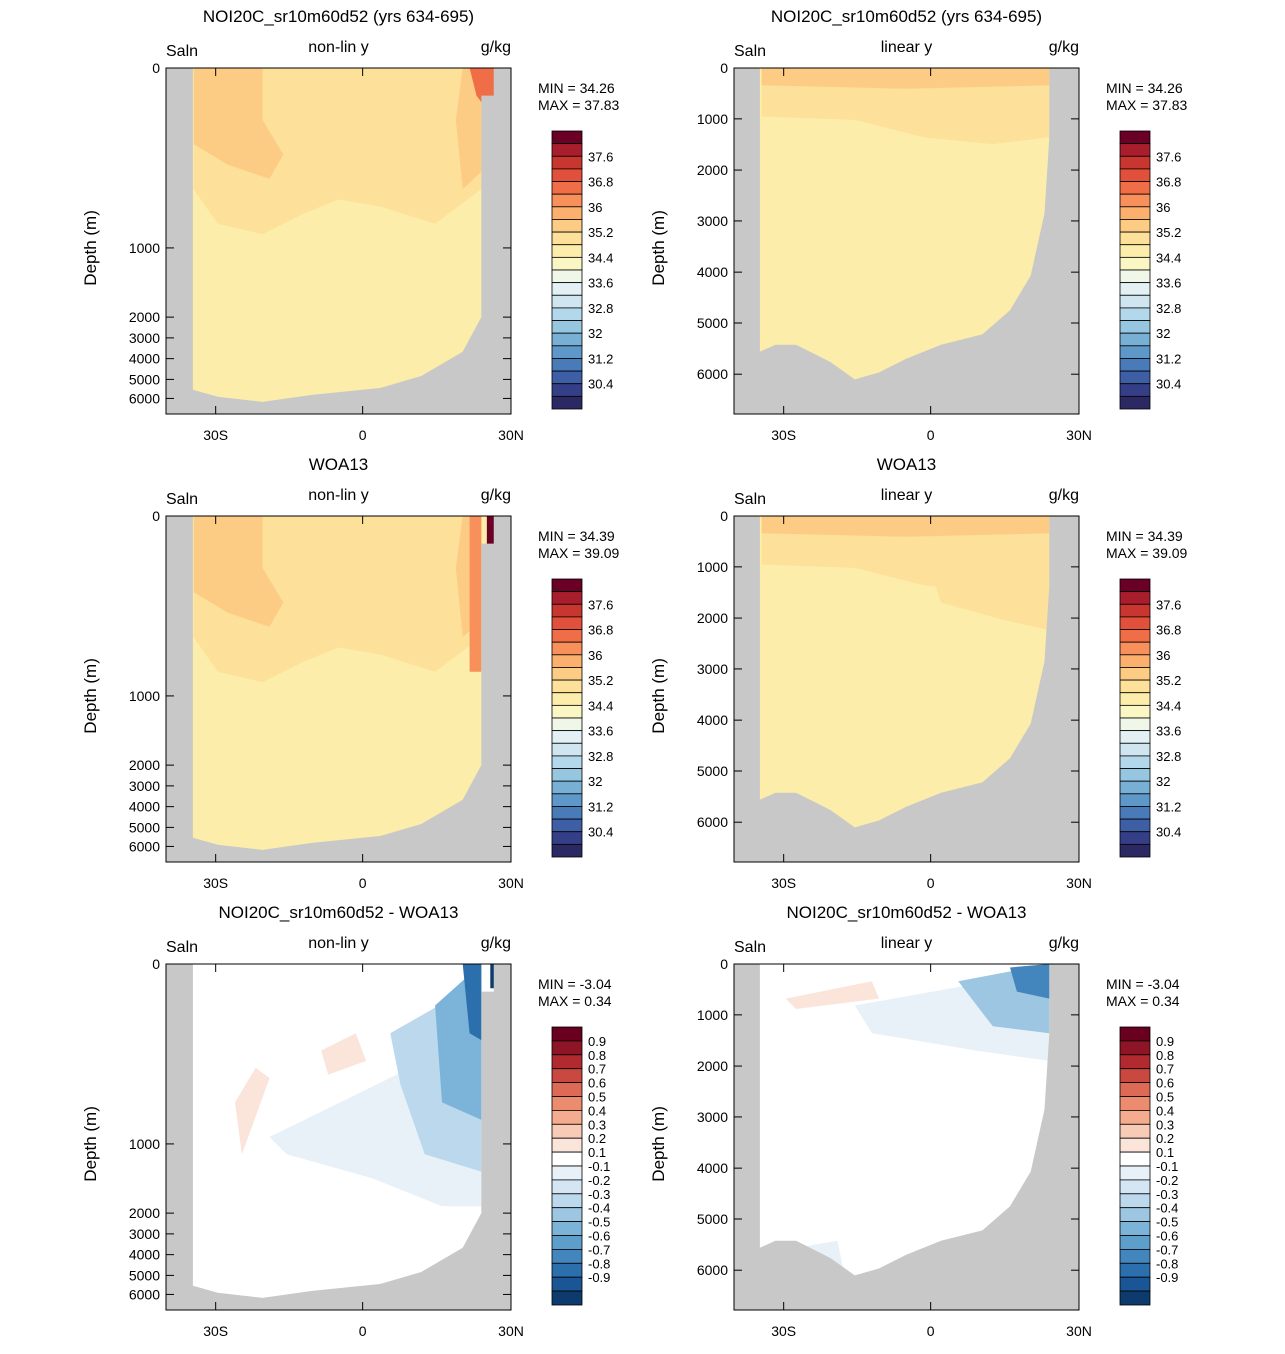  What do you see at coordinates (595, 655) in the screenshot?
I see `colorbar-label: 36` at bounding box center [595, 655].